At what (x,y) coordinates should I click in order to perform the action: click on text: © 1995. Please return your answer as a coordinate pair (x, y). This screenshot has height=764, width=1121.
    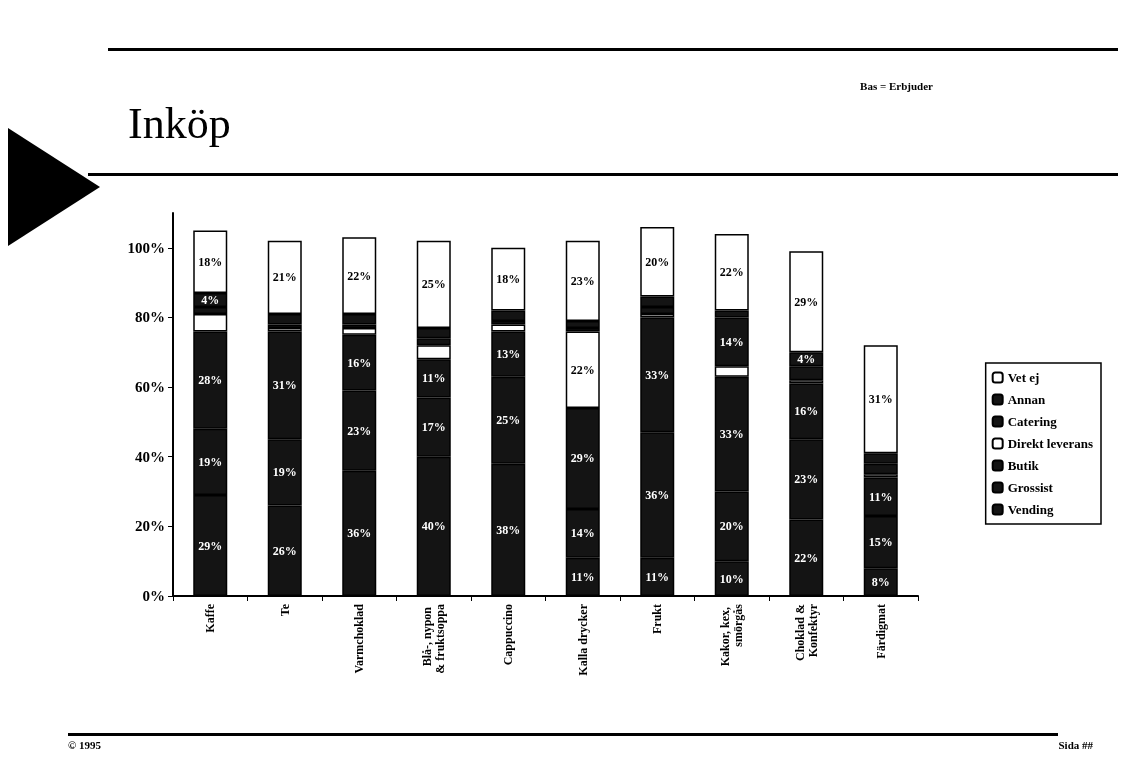
    Looking at the image, I should click on (85, 744).